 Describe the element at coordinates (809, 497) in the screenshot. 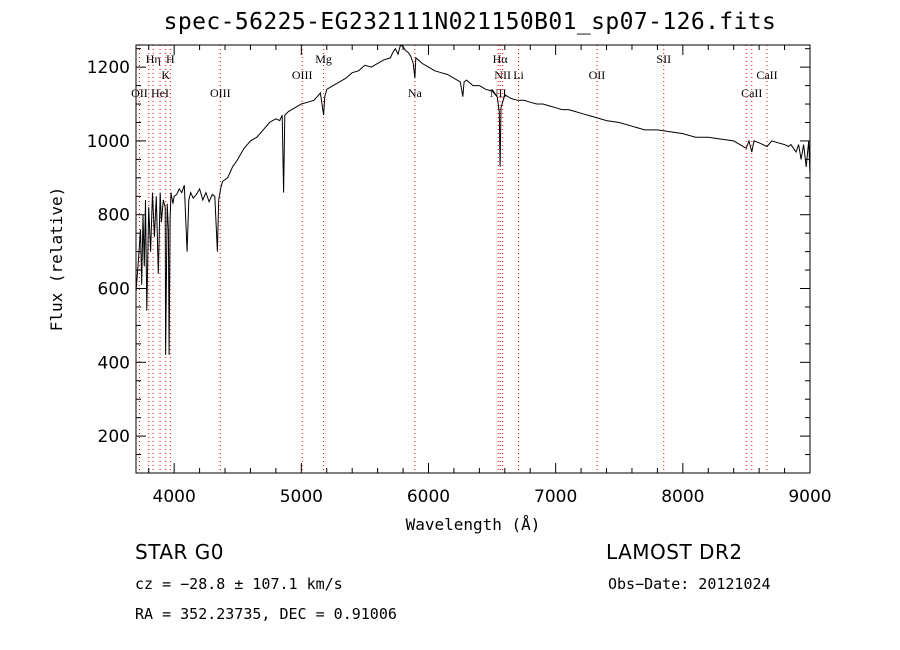

I see `x-tick-label: 9000` at that location.